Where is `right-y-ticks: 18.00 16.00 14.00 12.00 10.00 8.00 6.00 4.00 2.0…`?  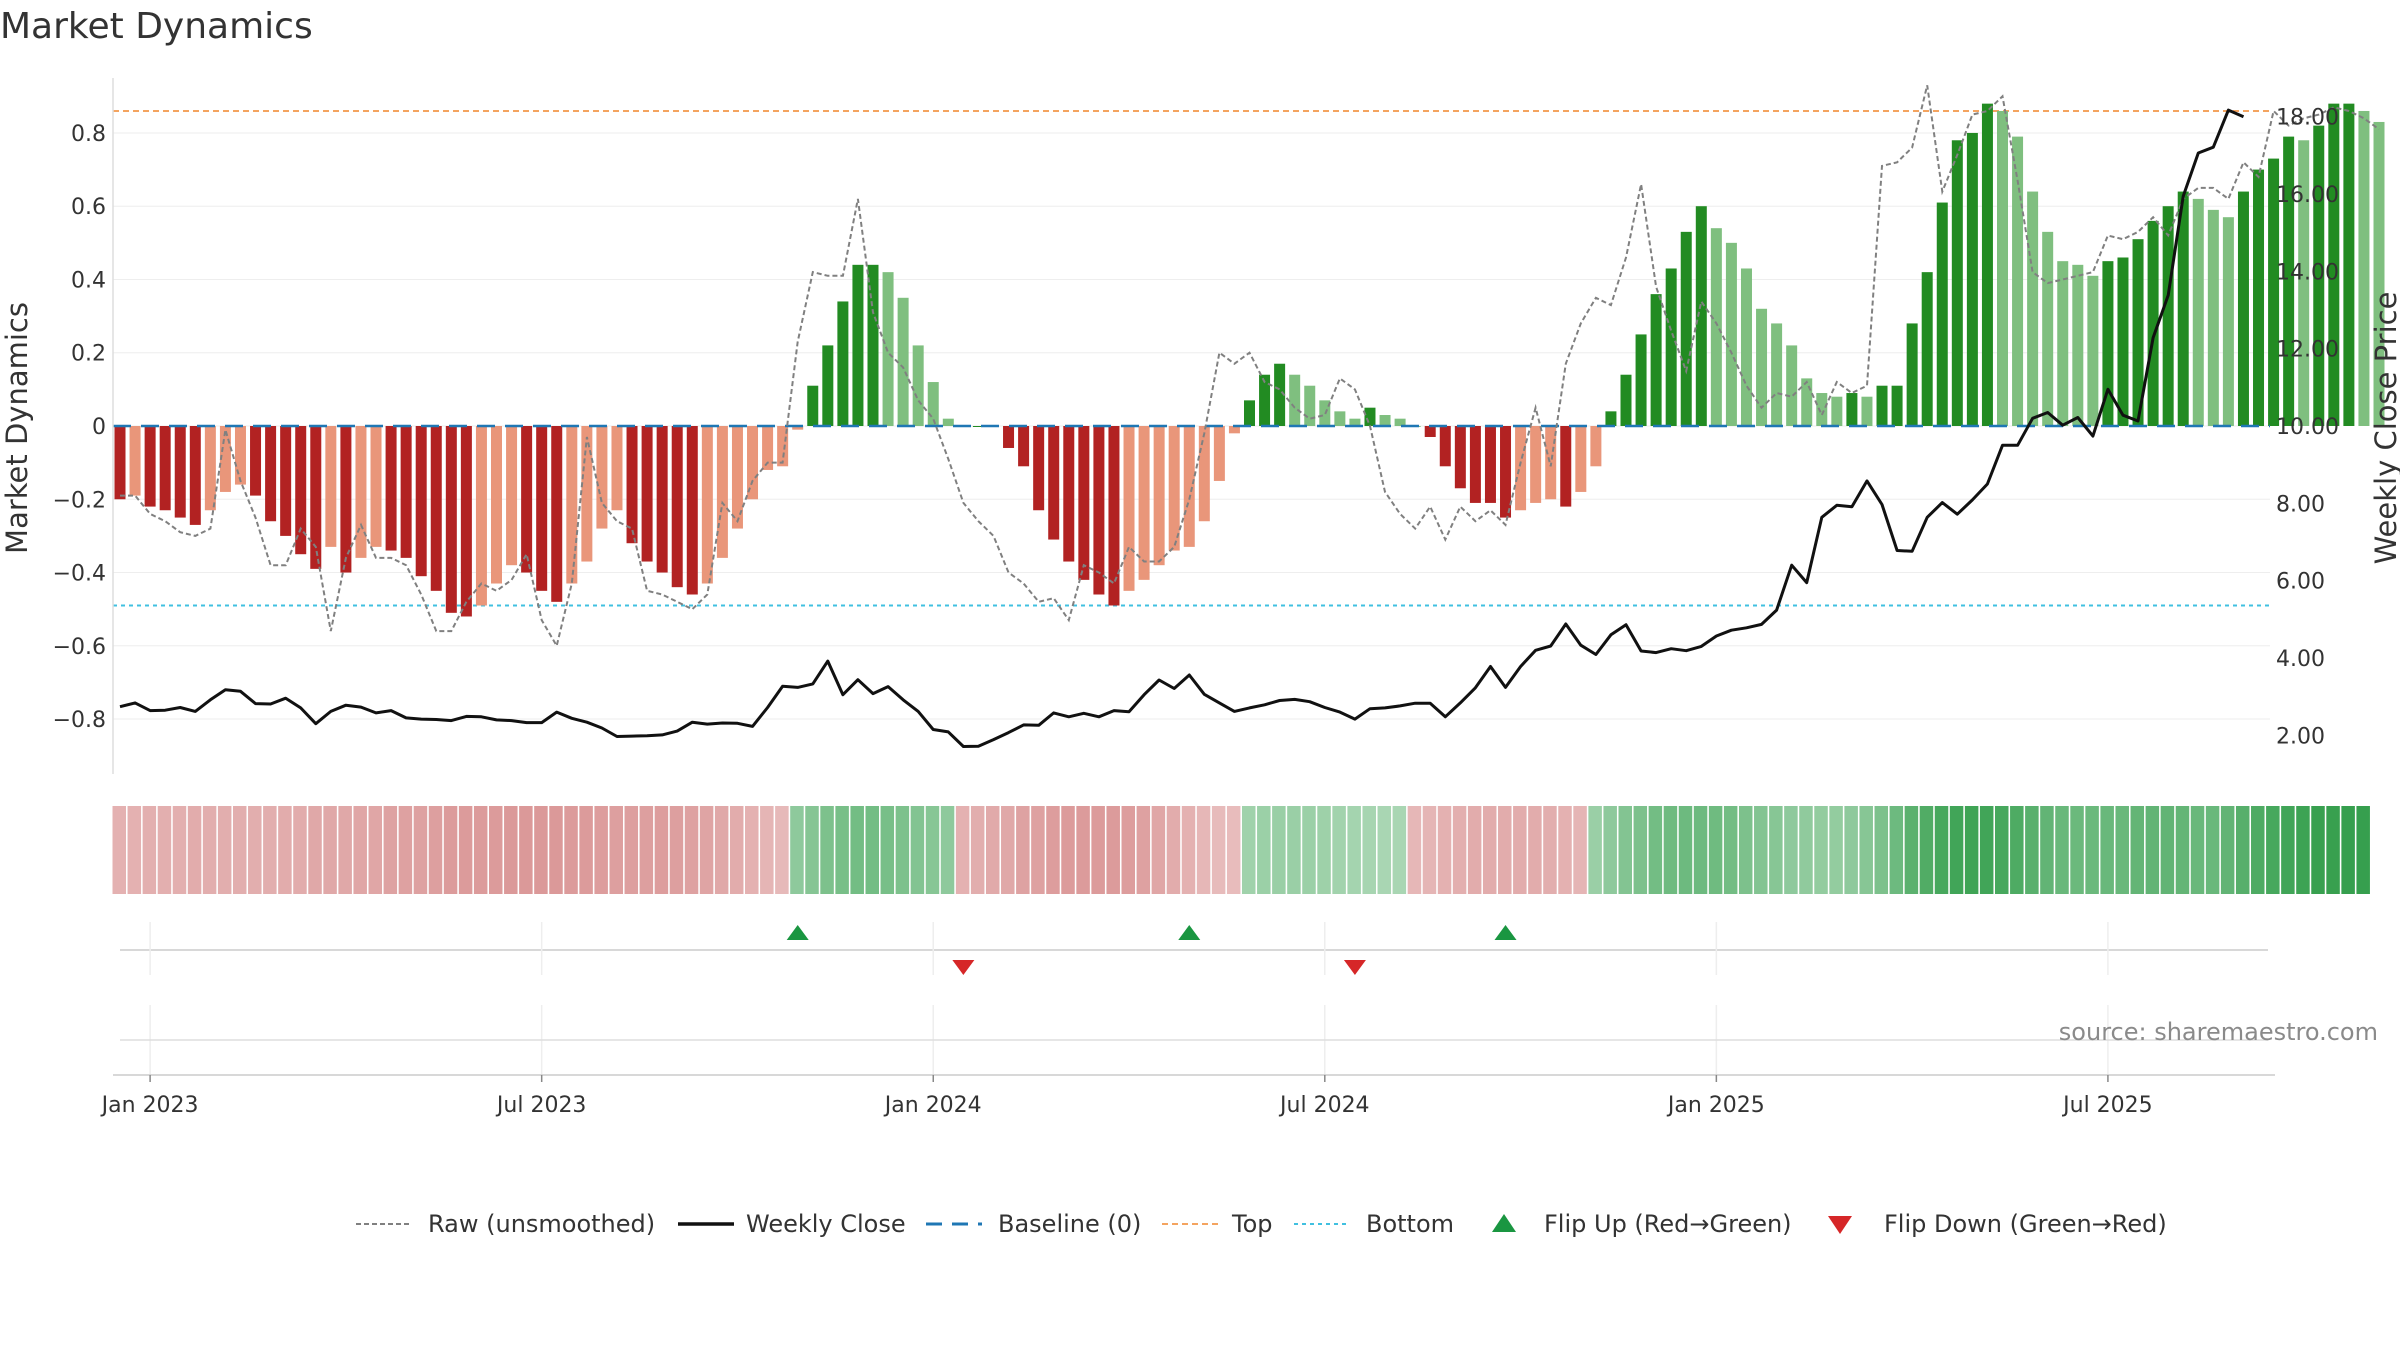
right-y-ticks: 18.00 16.00 14.00 12.00 10.00 8.00 6.00 4.00 2.0… is located at coordinates (2307, 428).